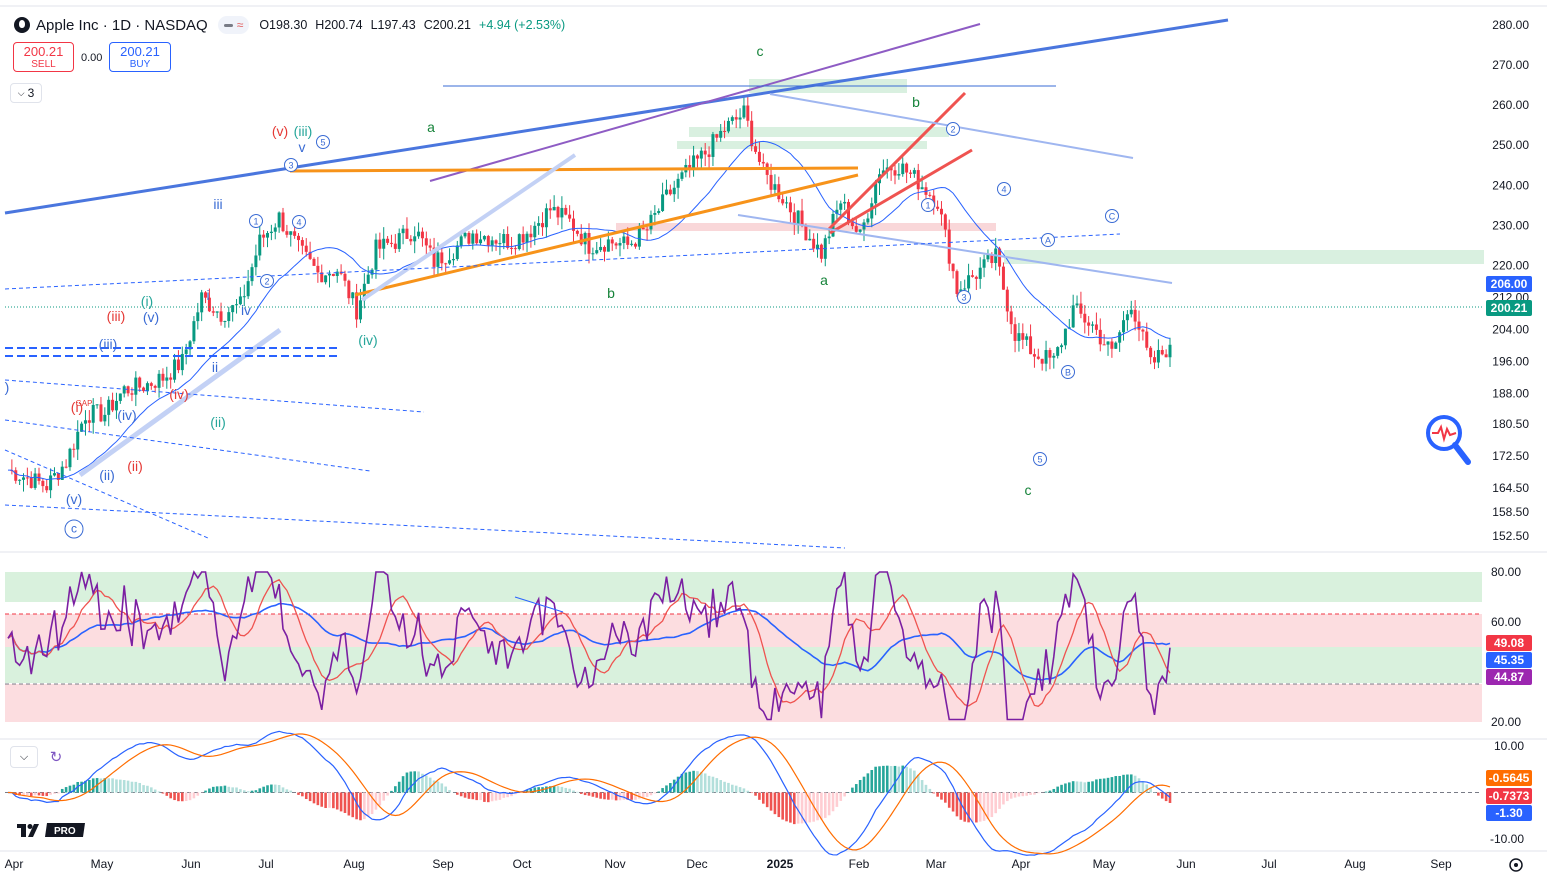 The height and width of the screenshot is (879, 1547). What do you see at coordinates (92, 58) in the screenshot?
I see `spread-value: 0.00` at bounding box center [92, 58].